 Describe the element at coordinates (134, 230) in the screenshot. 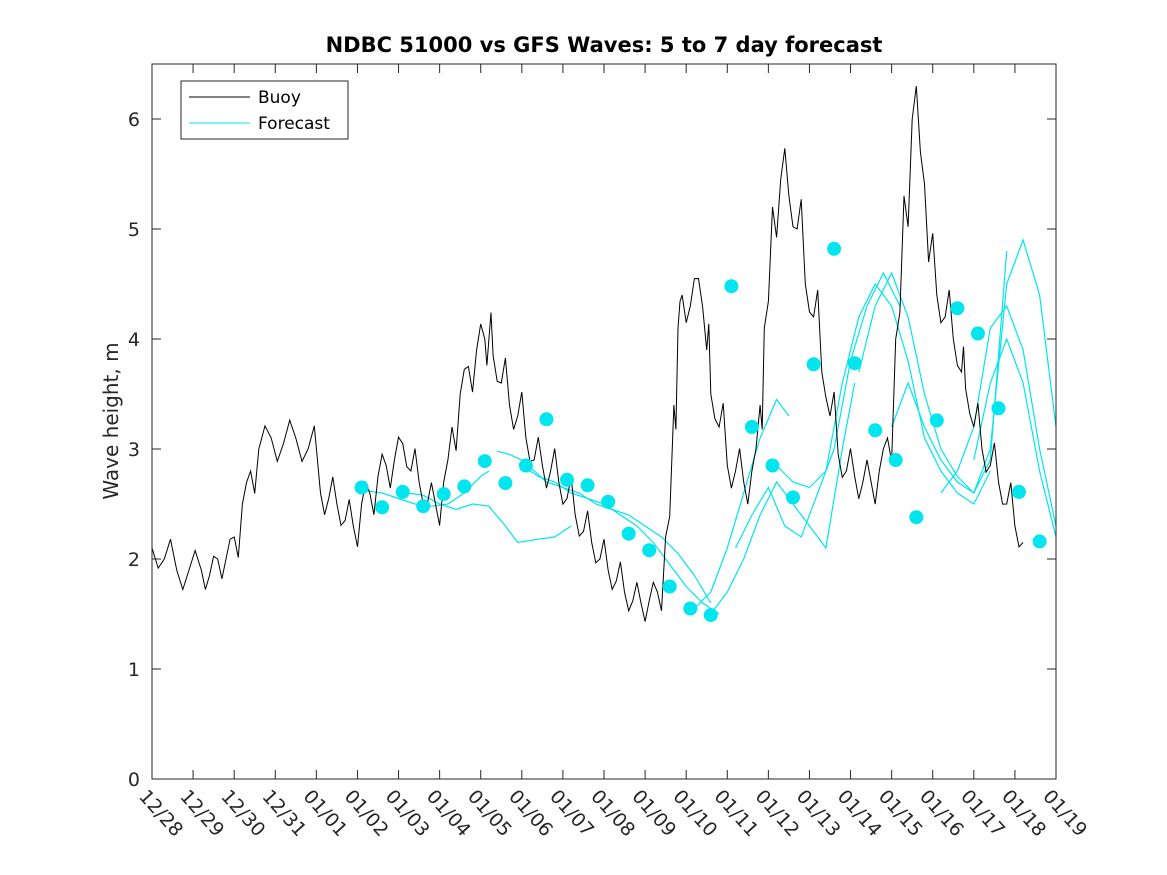

I see `y-tick-label: 5` at that location.